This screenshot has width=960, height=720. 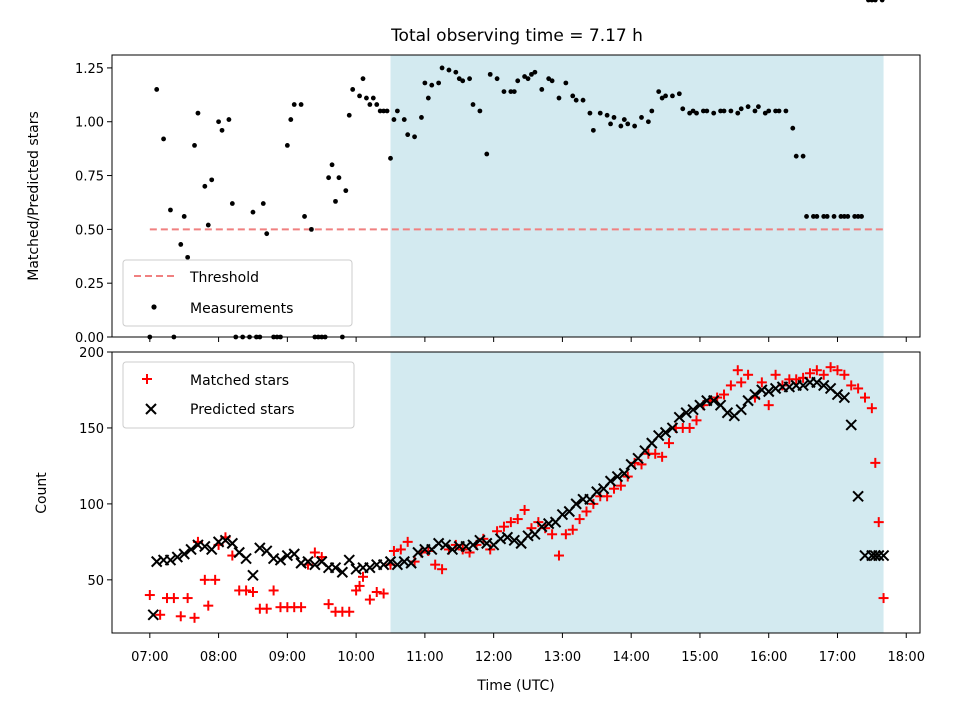 I want to click on bottom-y-tick-label: 100, so click(x=91, y=505).